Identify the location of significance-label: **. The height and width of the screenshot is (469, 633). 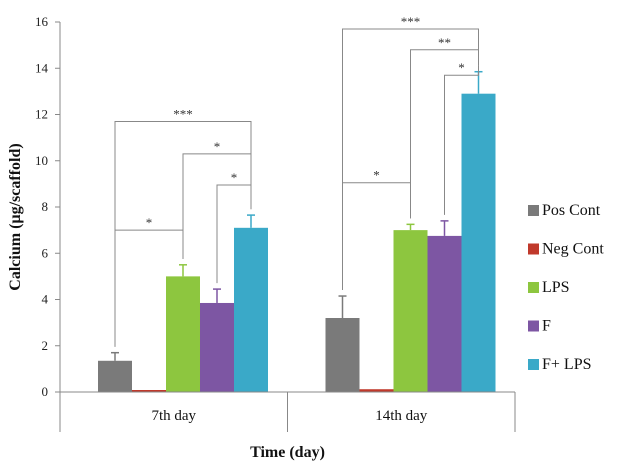
(444, 42).